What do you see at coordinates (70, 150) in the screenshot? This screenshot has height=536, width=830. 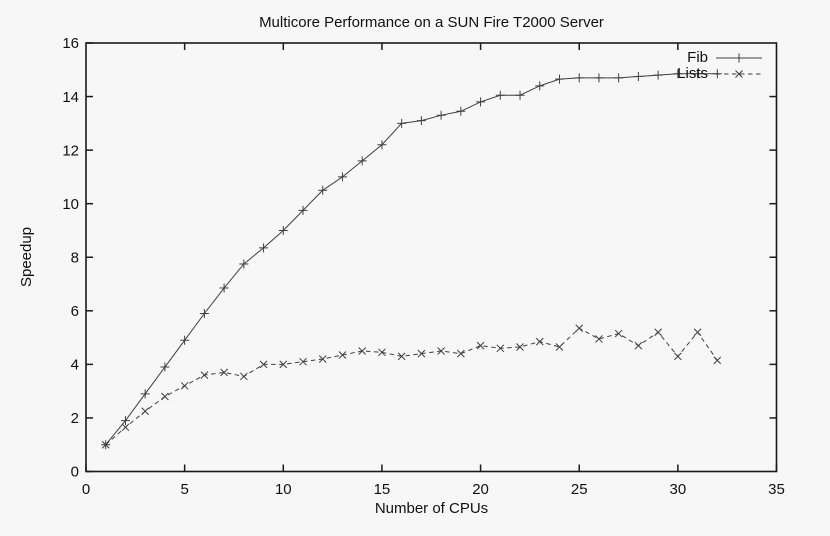 I see `y-tick-label: 12` at bounding box center [70, 150].